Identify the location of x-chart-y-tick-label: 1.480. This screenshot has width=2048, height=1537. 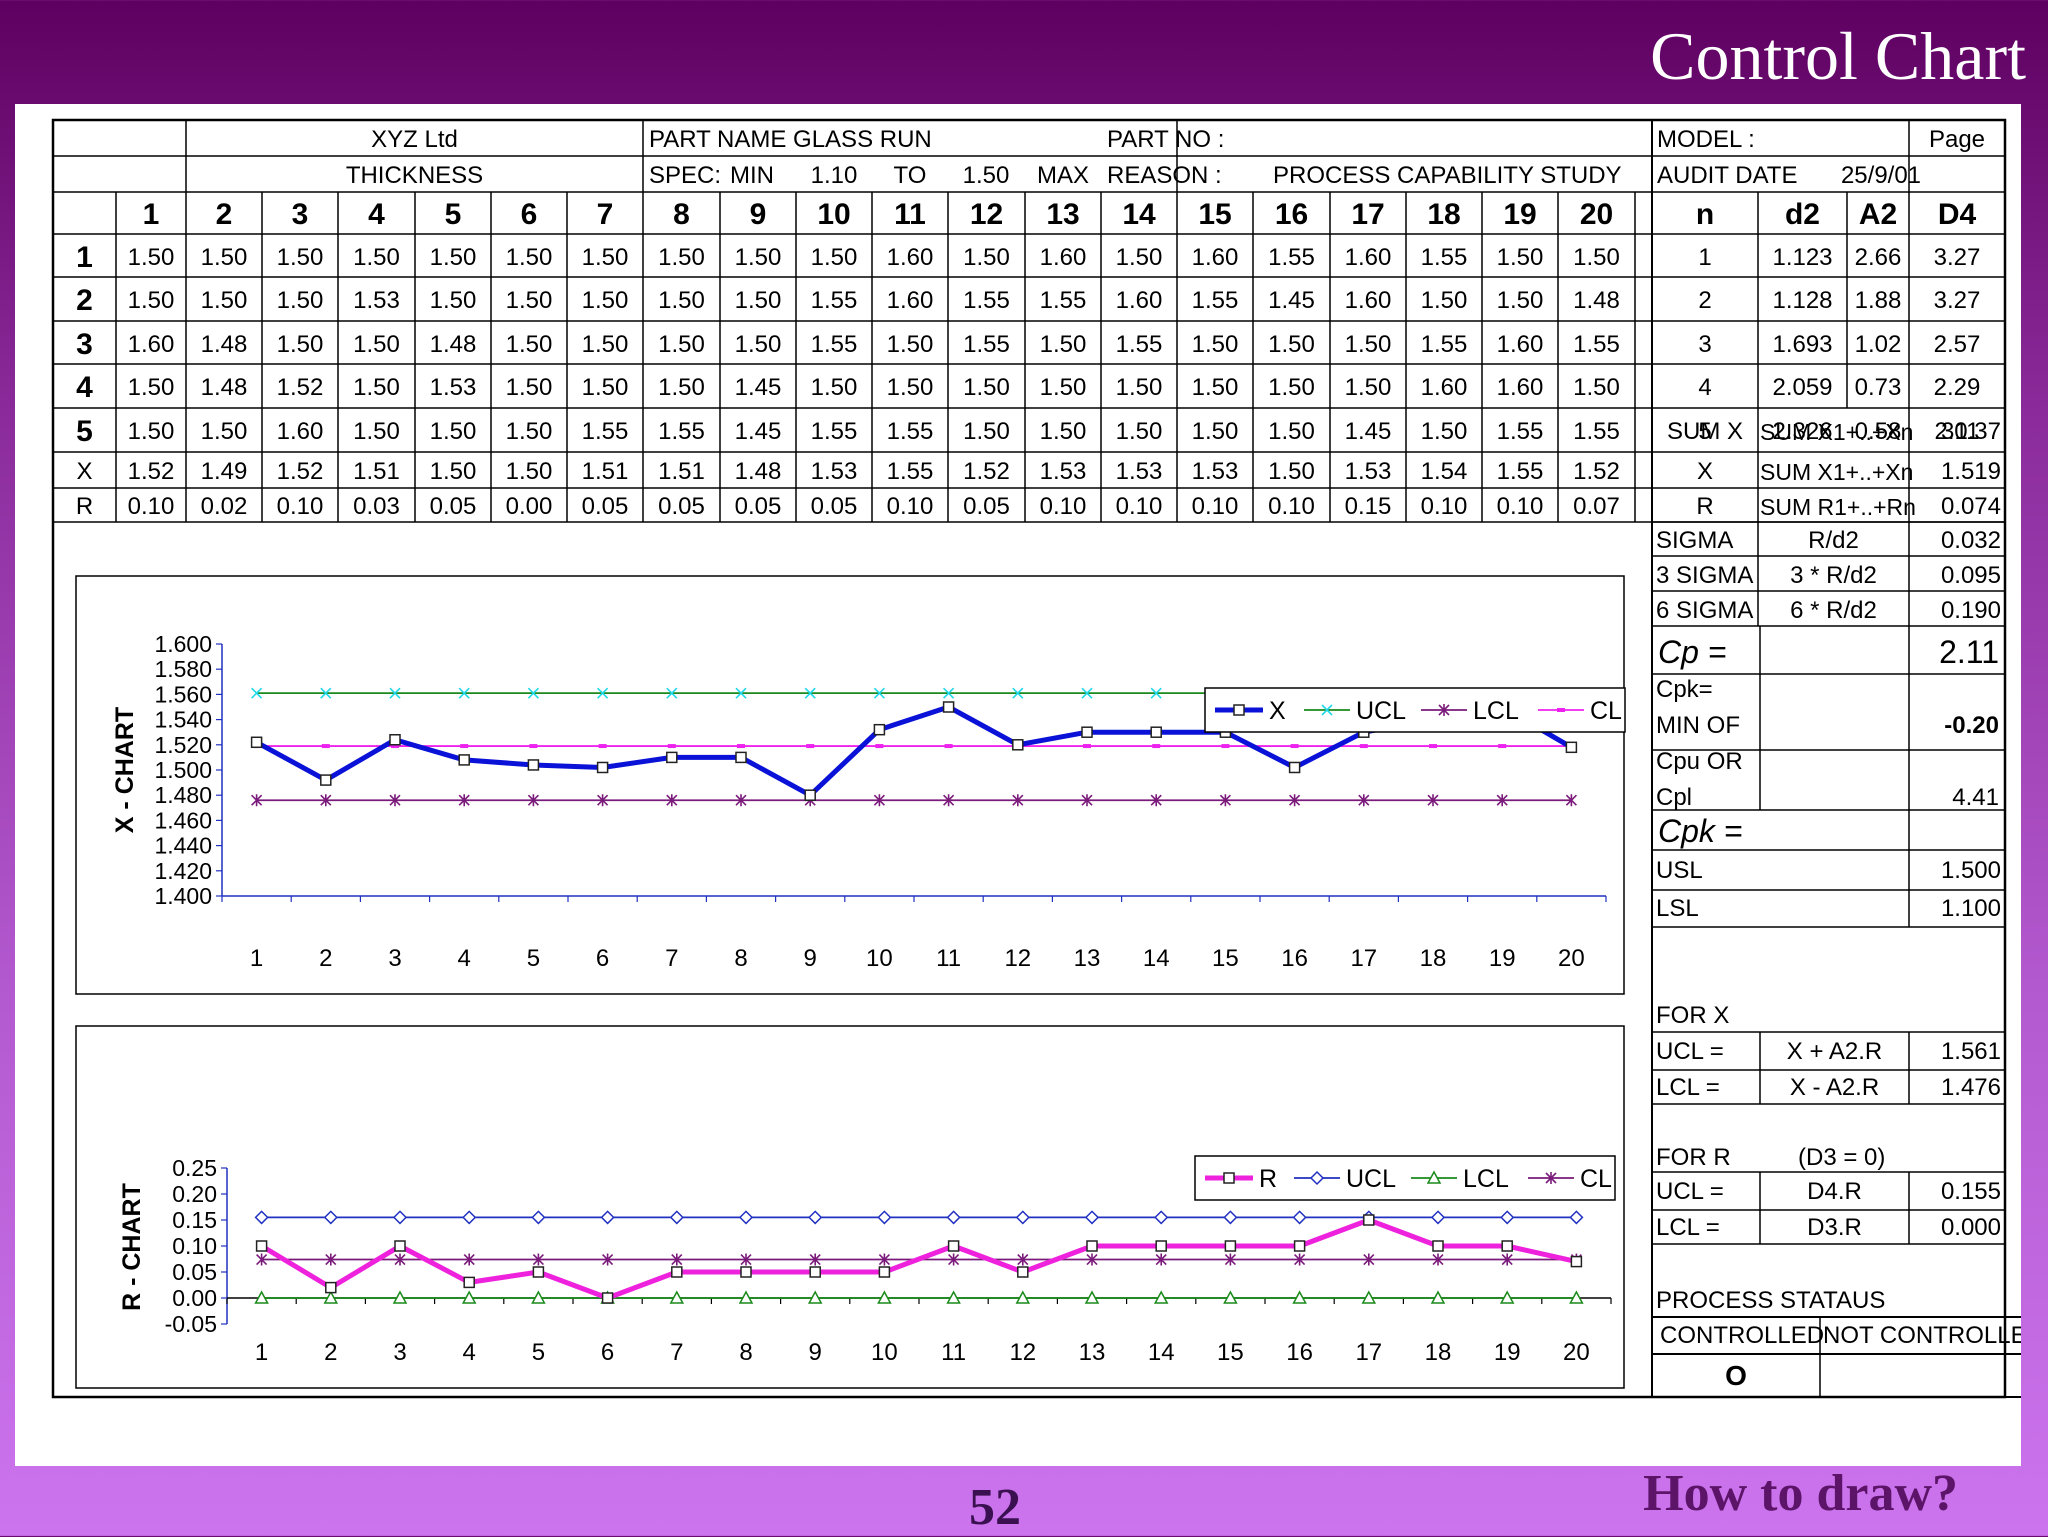
(183, 795).